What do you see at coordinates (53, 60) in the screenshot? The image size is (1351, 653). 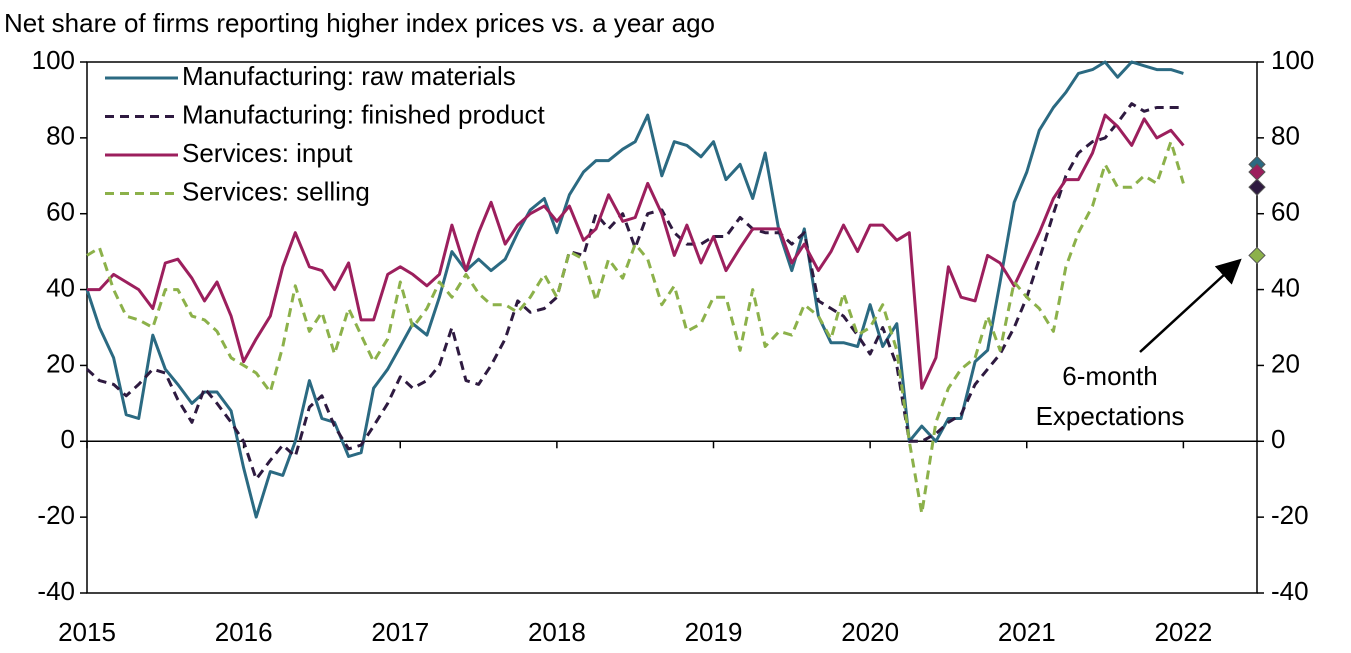 I see `y-tick-label: 100` at bounding box center [53, 60].